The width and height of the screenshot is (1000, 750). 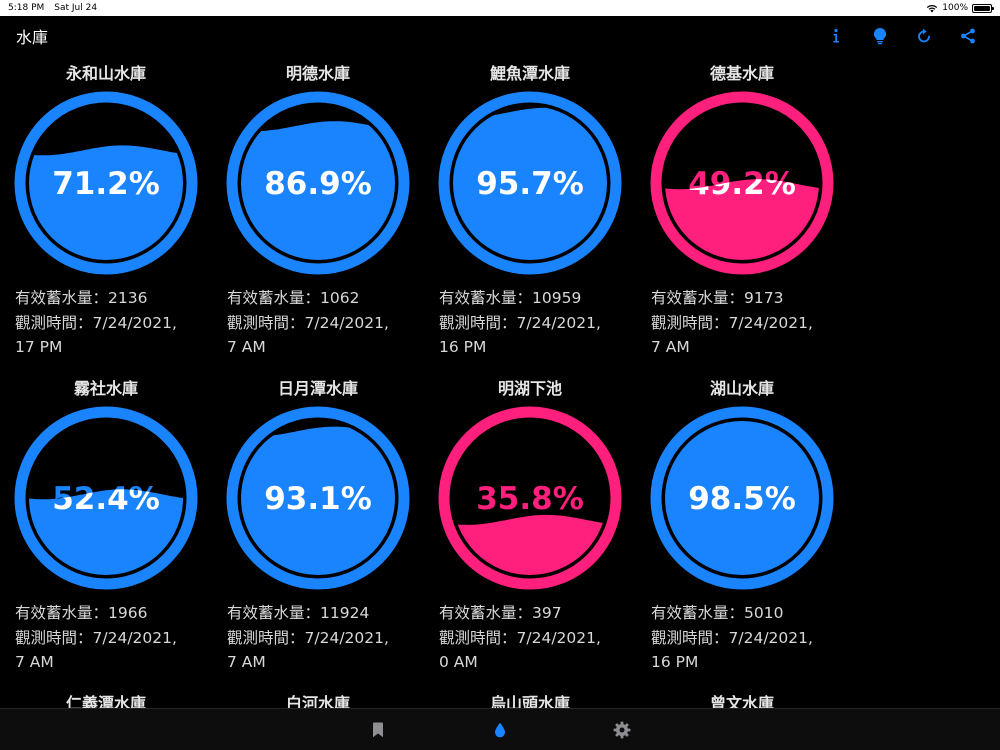 What do you see at coordinates (128, 298) in the screenshot?
I see `storage-value: 2136` at bounding box center [128, 298].